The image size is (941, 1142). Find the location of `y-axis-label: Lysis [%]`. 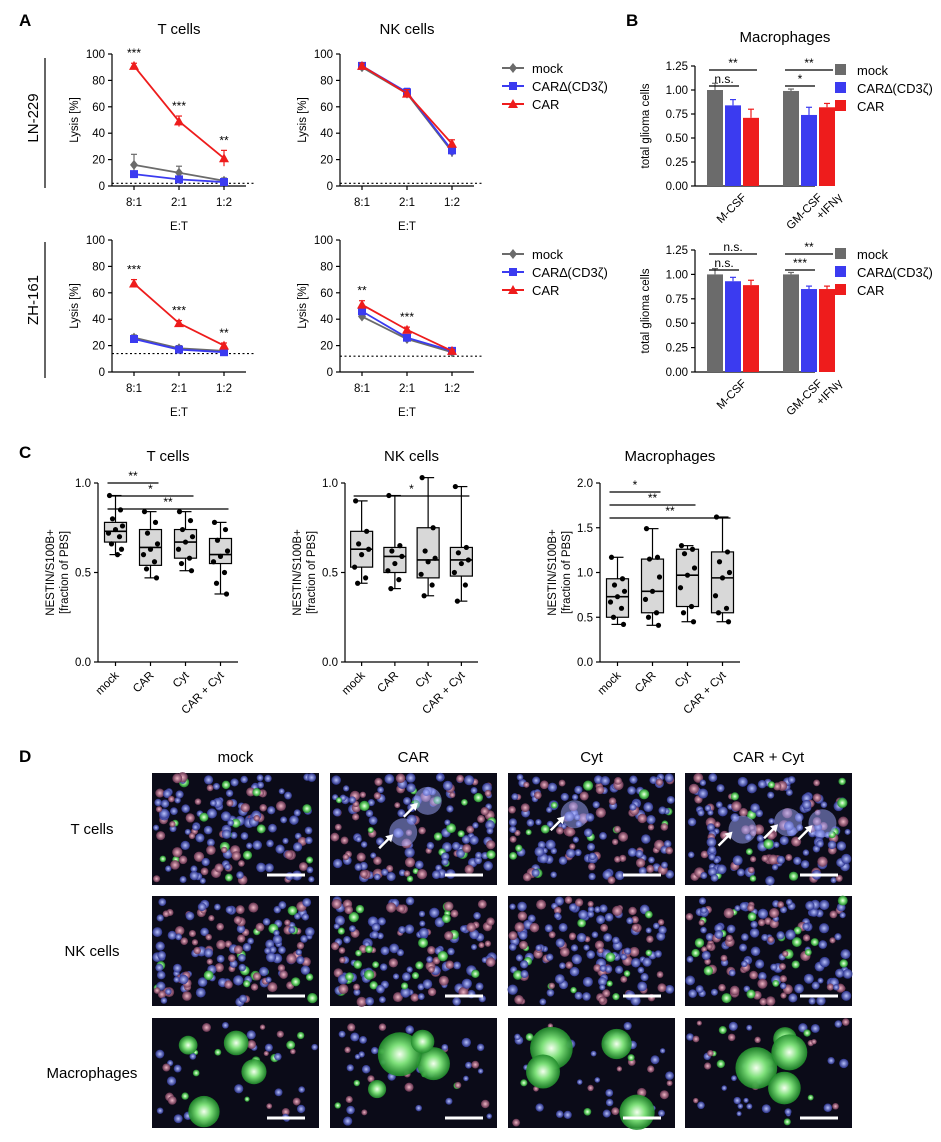

y-axis-label: Lysis [%] is located at coordinates (75, 306).